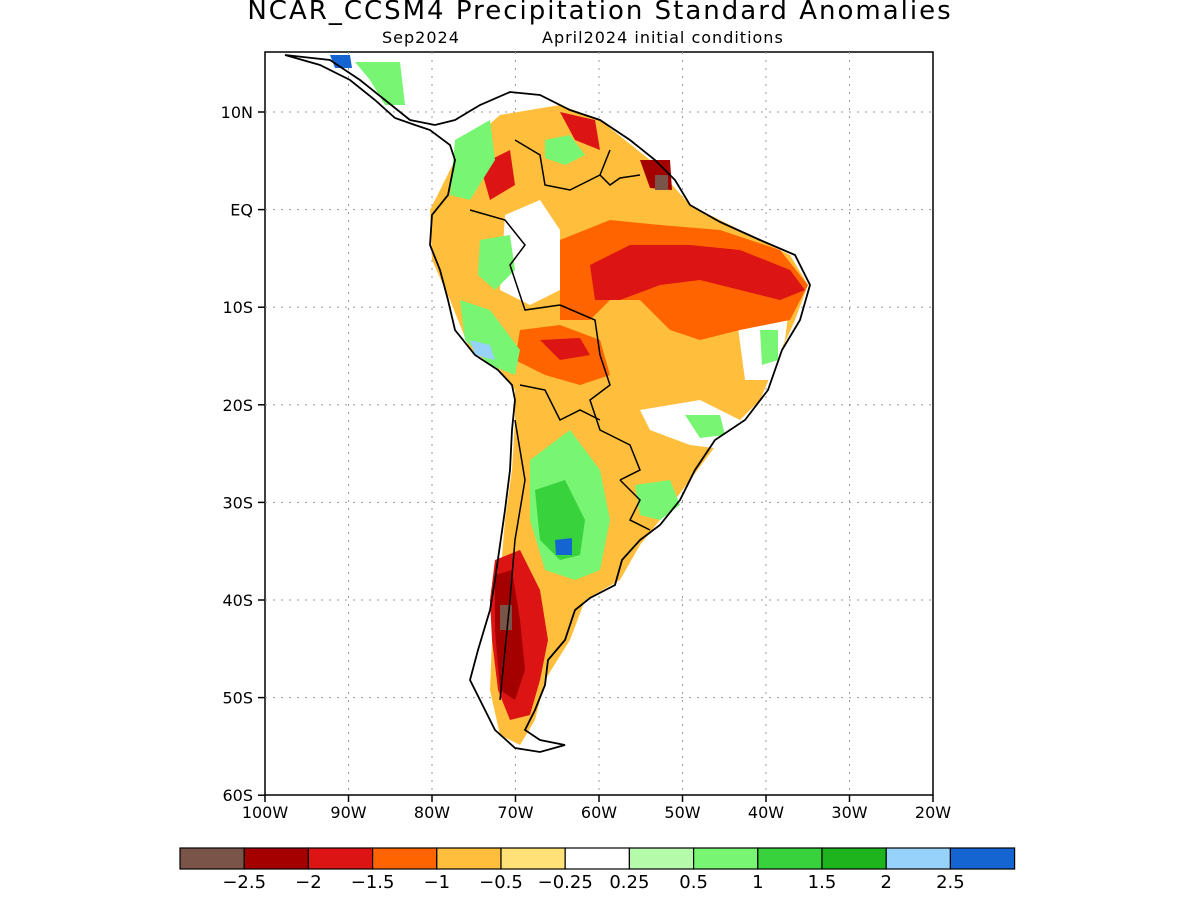 The height and width of the screenshot is (900, 1200). Describe the element at coordinates (885, 882) in the screenshot. I see `color-bar-label: 2` at that location.